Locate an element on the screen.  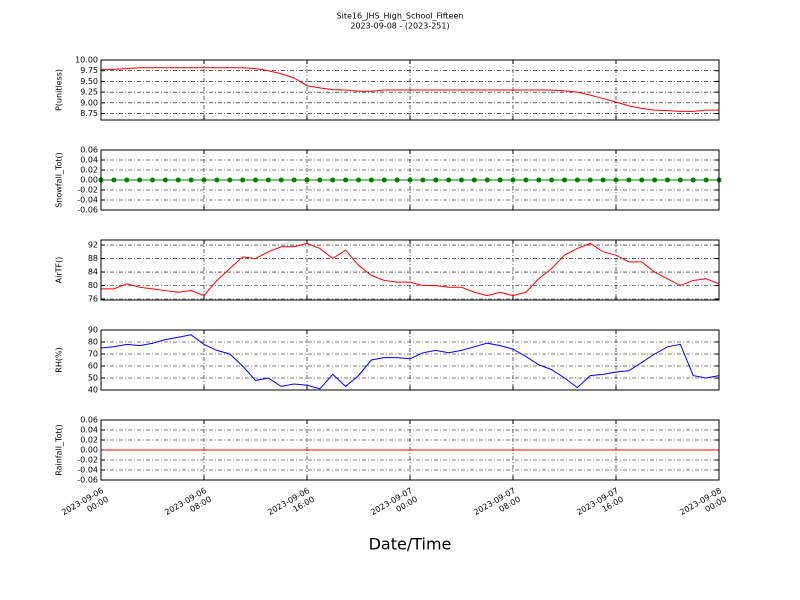
y-tick-label: 70 is located at coordinates (93, 354).